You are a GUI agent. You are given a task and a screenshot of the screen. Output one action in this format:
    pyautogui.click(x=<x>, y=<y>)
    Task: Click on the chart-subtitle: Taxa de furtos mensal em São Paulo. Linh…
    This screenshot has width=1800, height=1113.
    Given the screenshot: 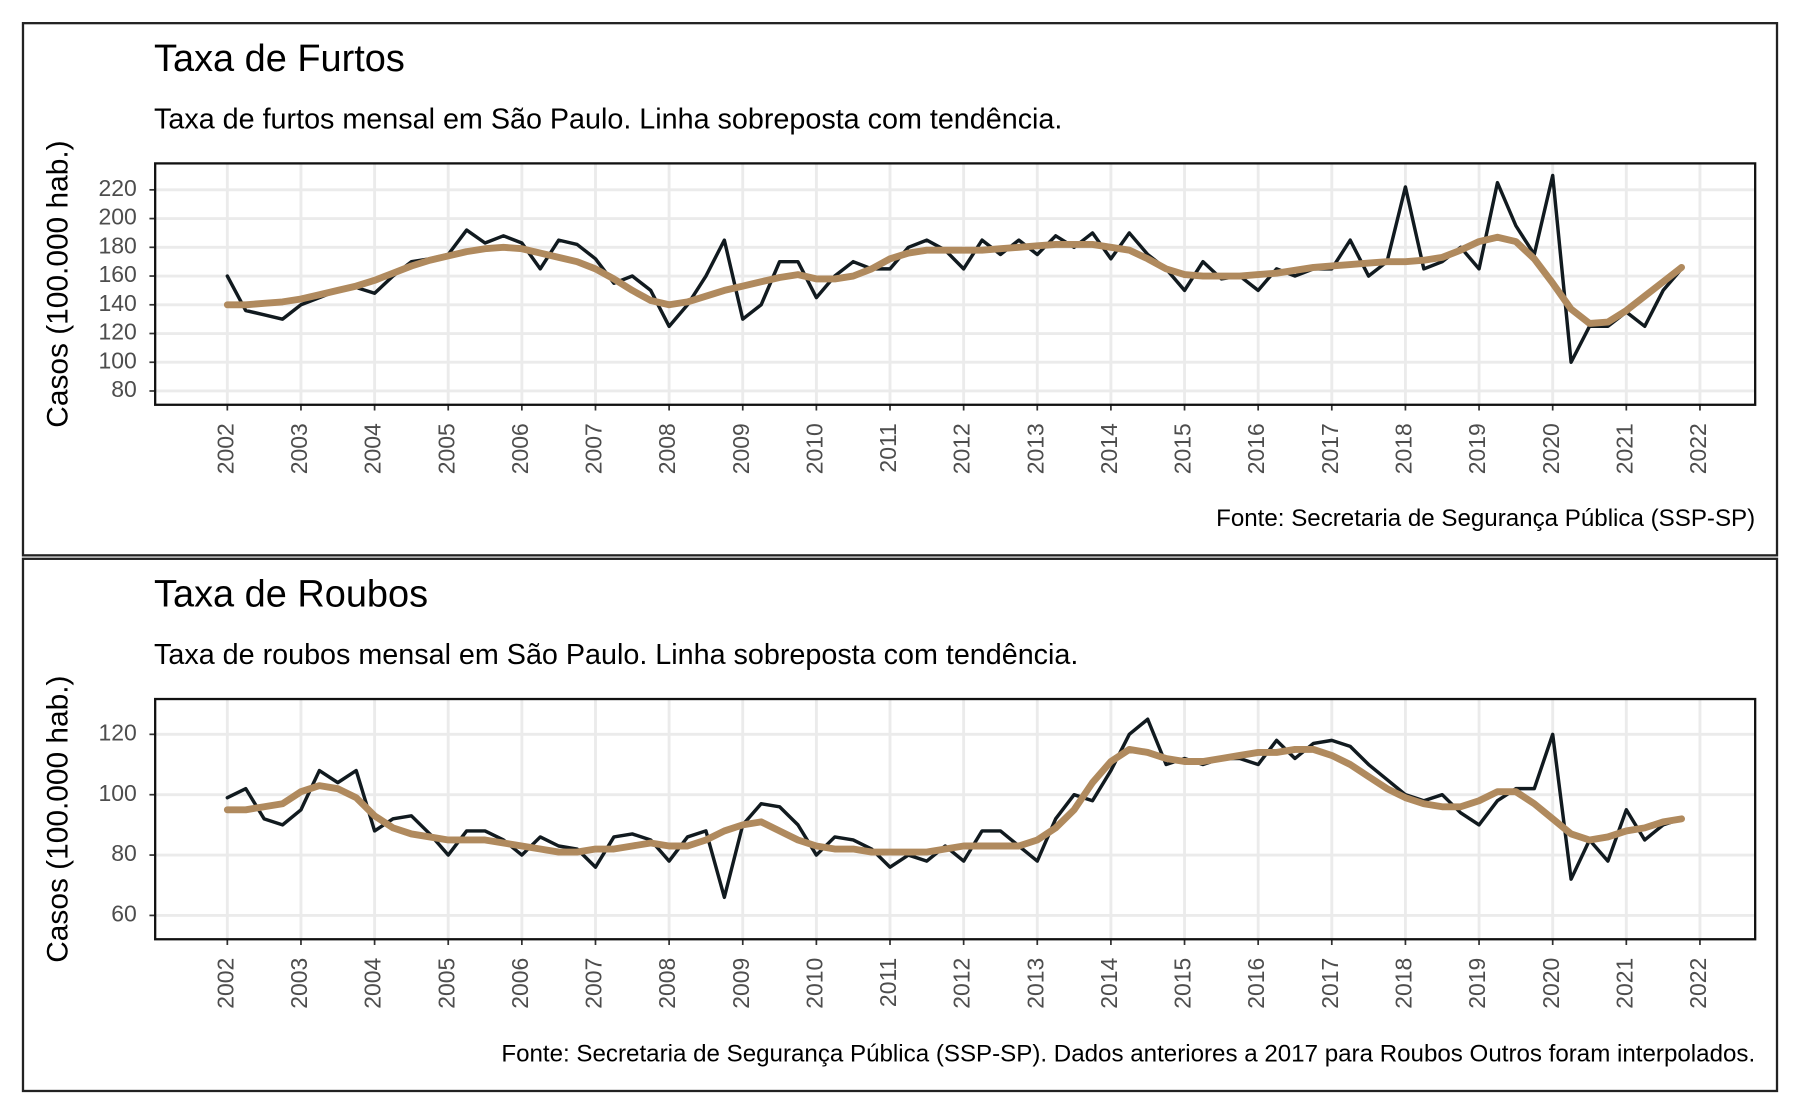 What is the action you would take?
    pyautogui.click(x=608, y=119)
    